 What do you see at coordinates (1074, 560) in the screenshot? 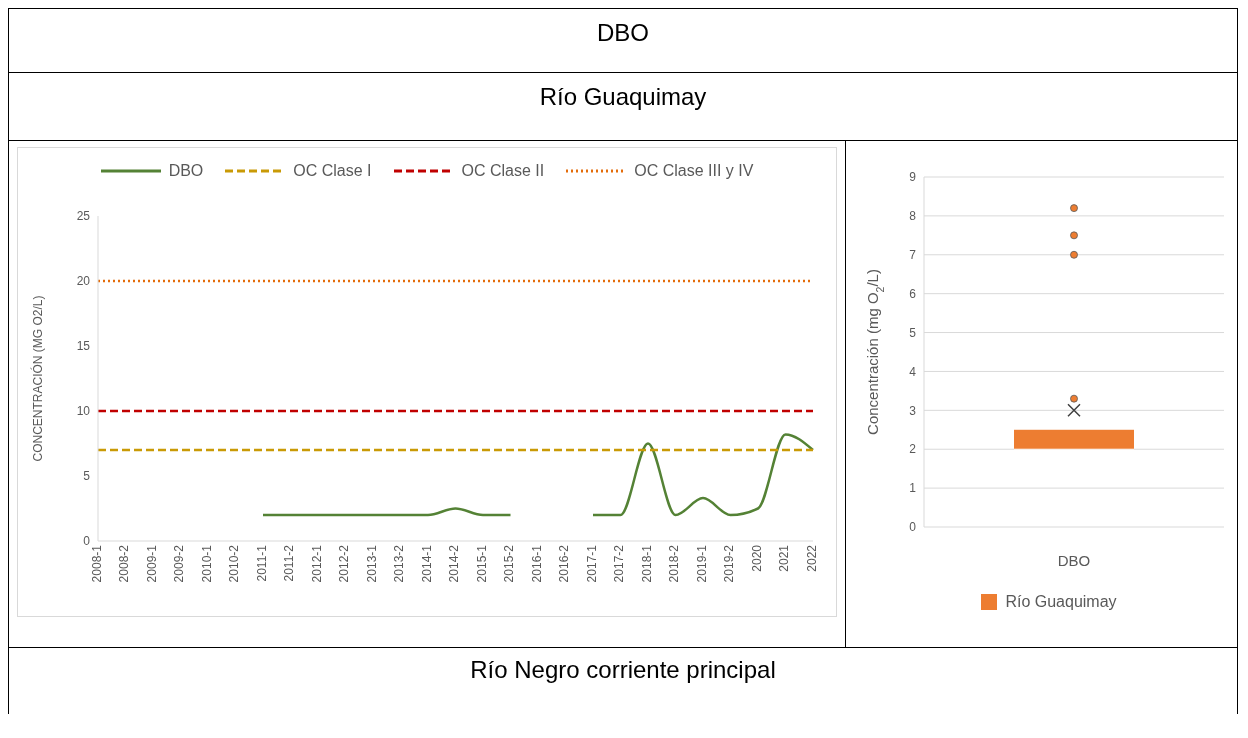
I see `x-tick-label: DBO` at bounding box center [1074, 560].